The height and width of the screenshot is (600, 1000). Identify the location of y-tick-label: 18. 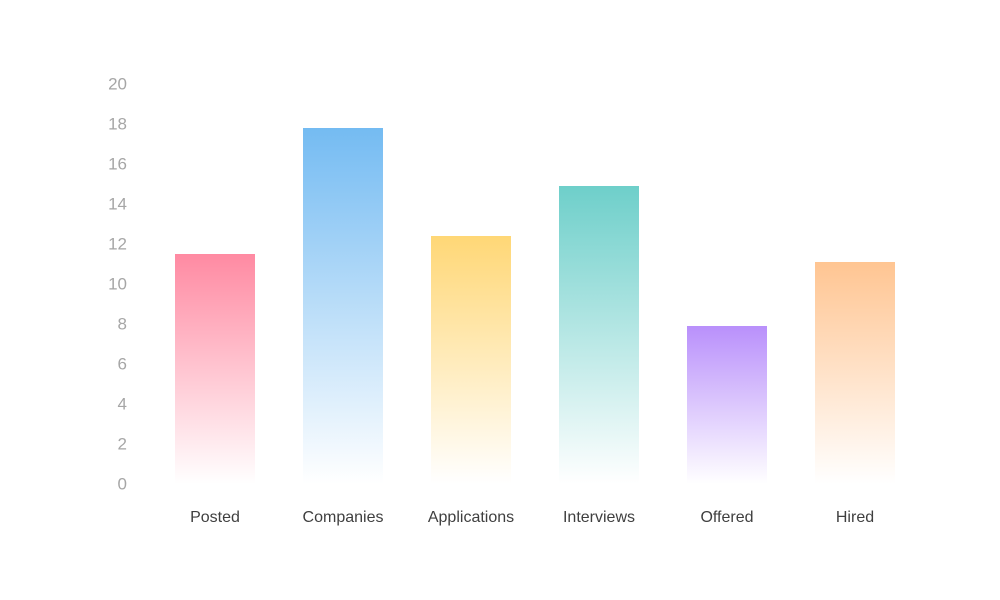
(117, 124).